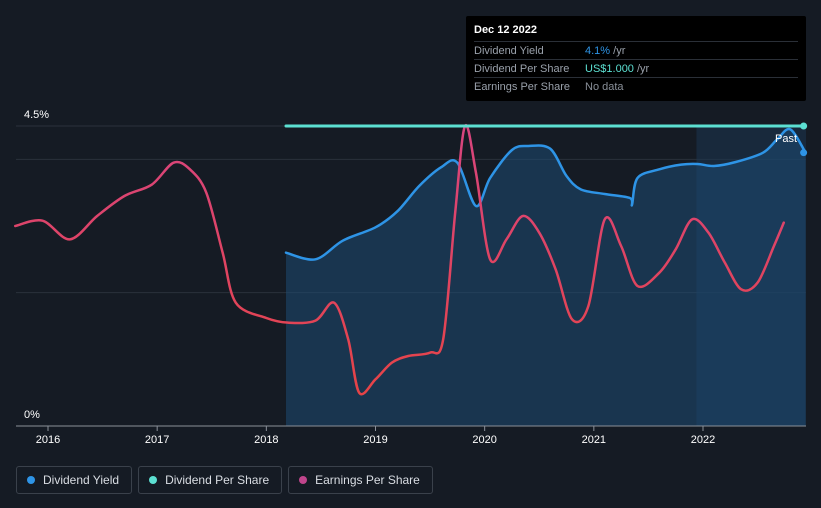 Image resolution: width=821 pixels, height=508 pixels. What do you see at coordinates (786, 139) in the screenshot?
I see `past-label: Past` at bounding box center [786, 139].